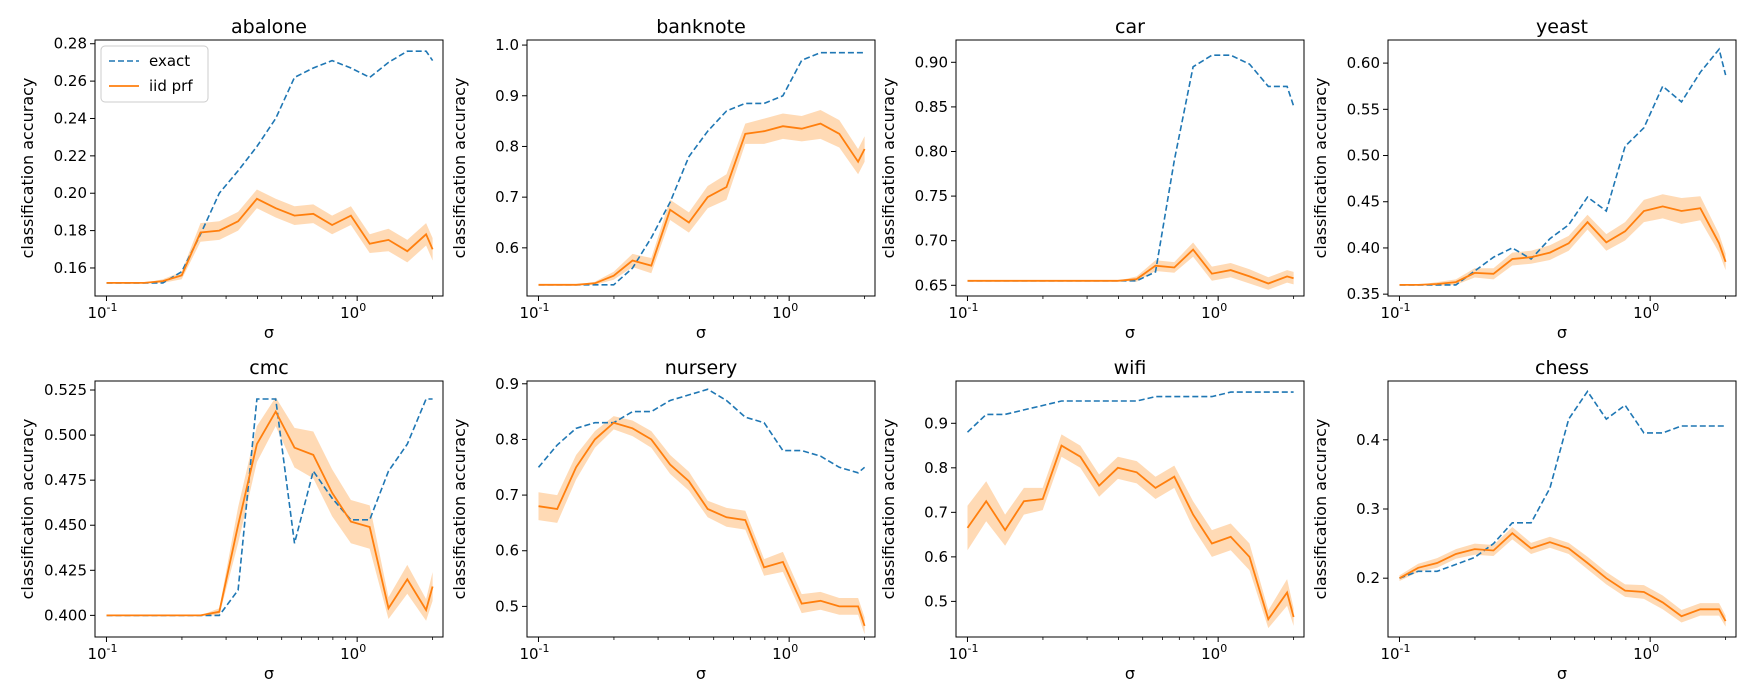 The image size is (1750, 700). I want to click on ytick-label: 0.16, so click(70, 268).